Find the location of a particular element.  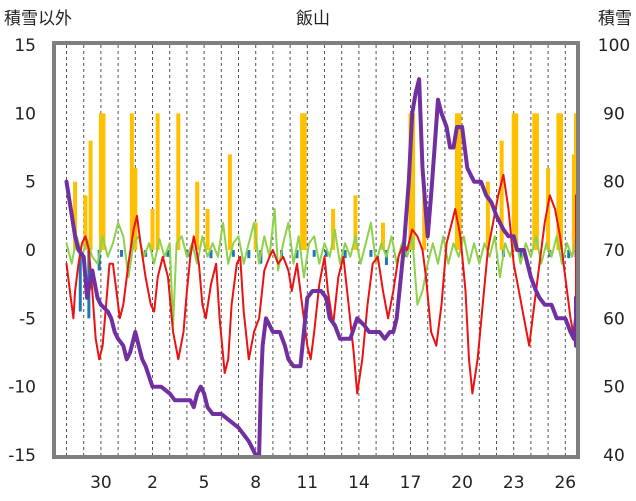

left-tick-label: 10 is located at coordinates (25, 114).